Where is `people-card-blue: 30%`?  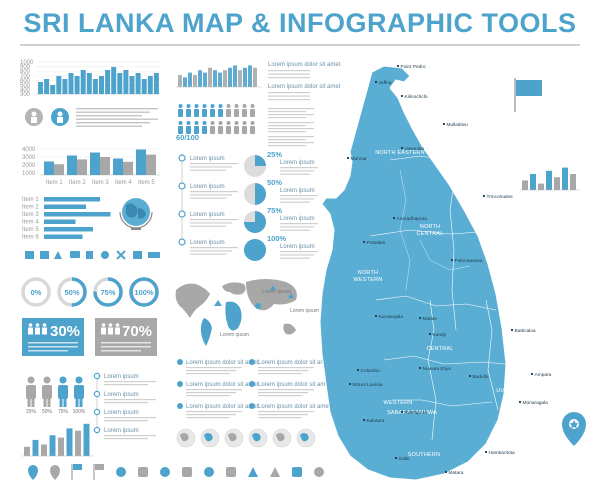
people-card-blue: 30% is located at coordinates (53, 337).